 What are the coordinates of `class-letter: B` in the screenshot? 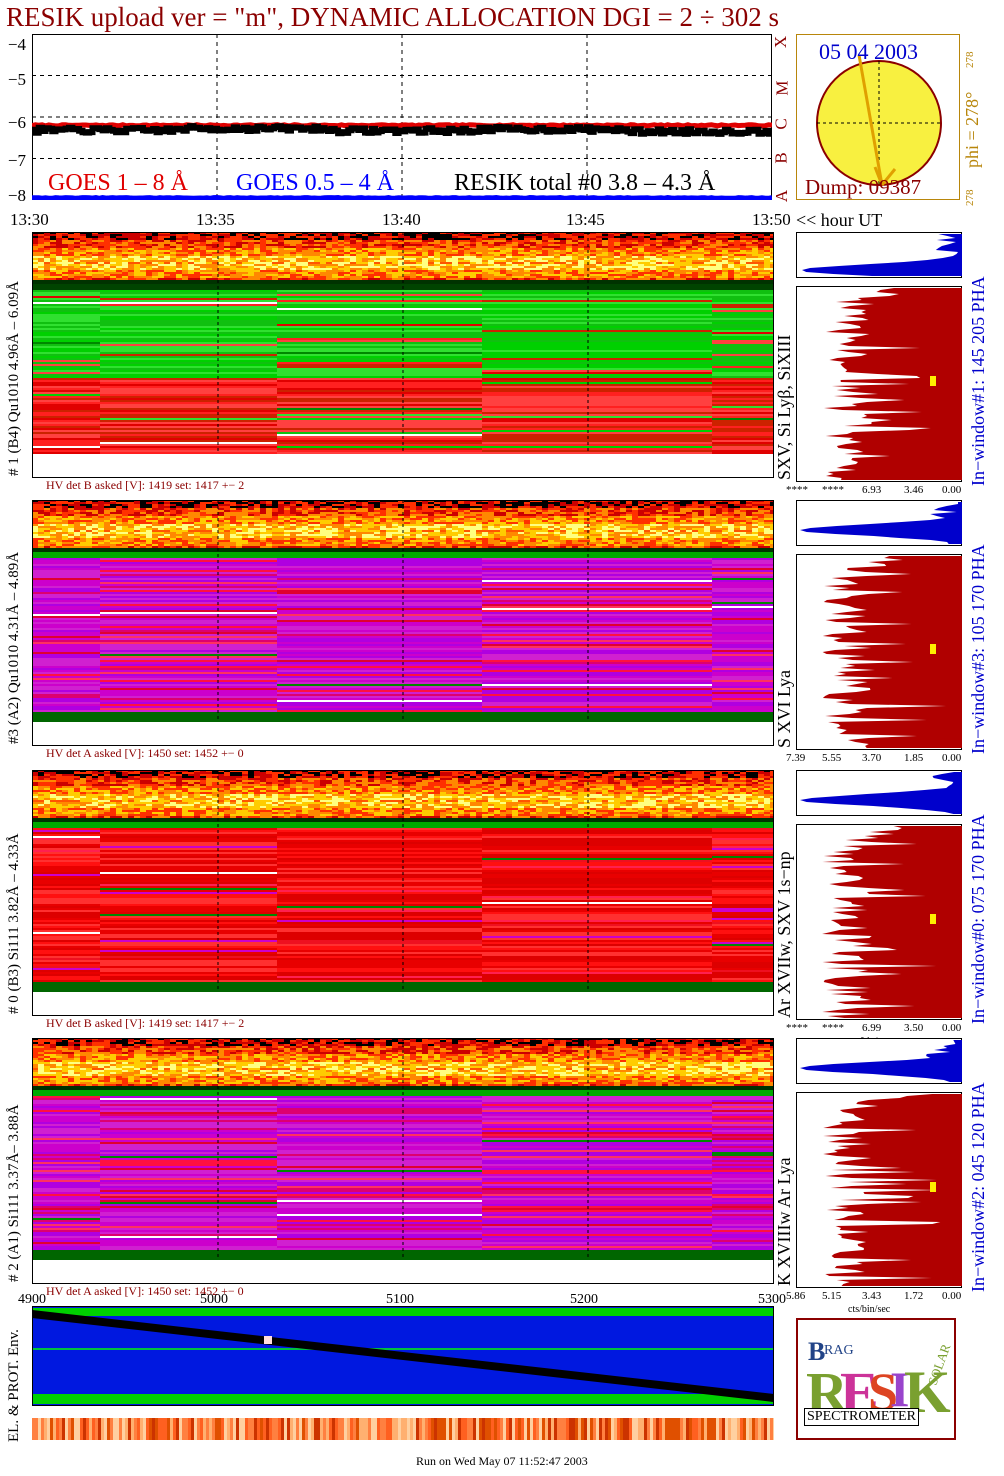 It's located at (781, 158).